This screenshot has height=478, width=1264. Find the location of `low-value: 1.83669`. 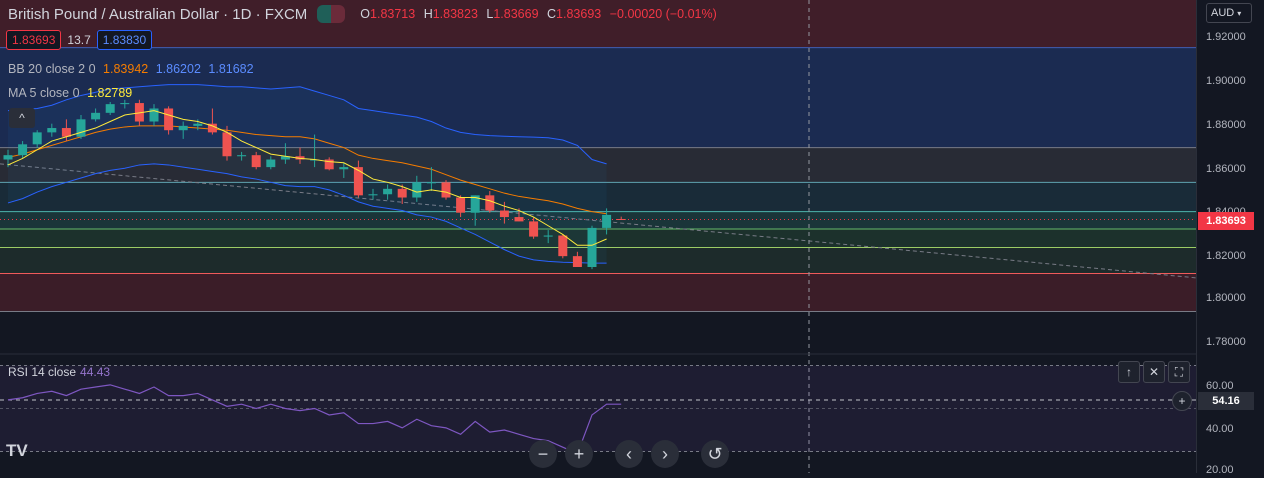

low-value: 1.83669 is located at coordinates (516, 14).